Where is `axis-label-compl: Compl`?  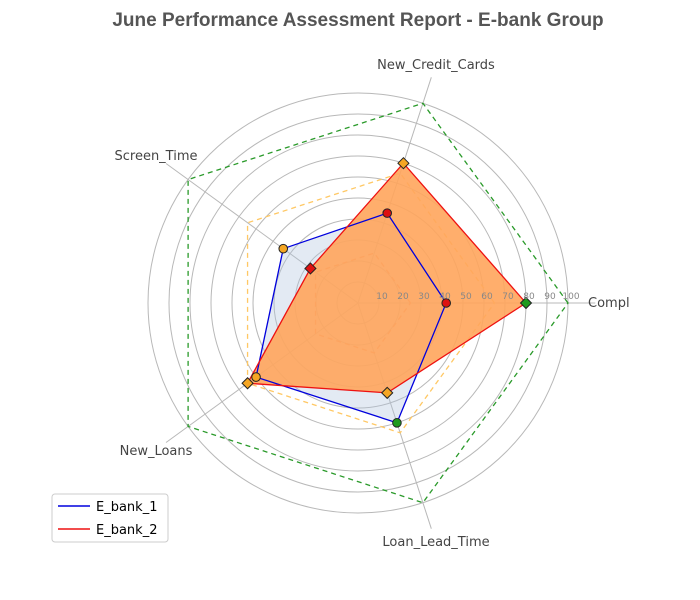
axis-label-compl: Compl is located at coordinates (609, 303).